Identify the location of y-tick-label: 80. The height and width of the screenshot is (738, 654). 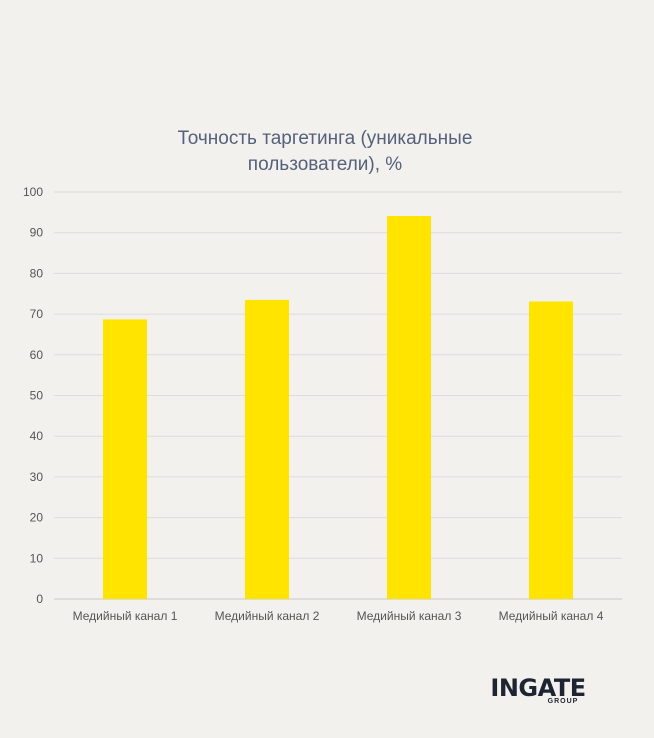
(37, 273).